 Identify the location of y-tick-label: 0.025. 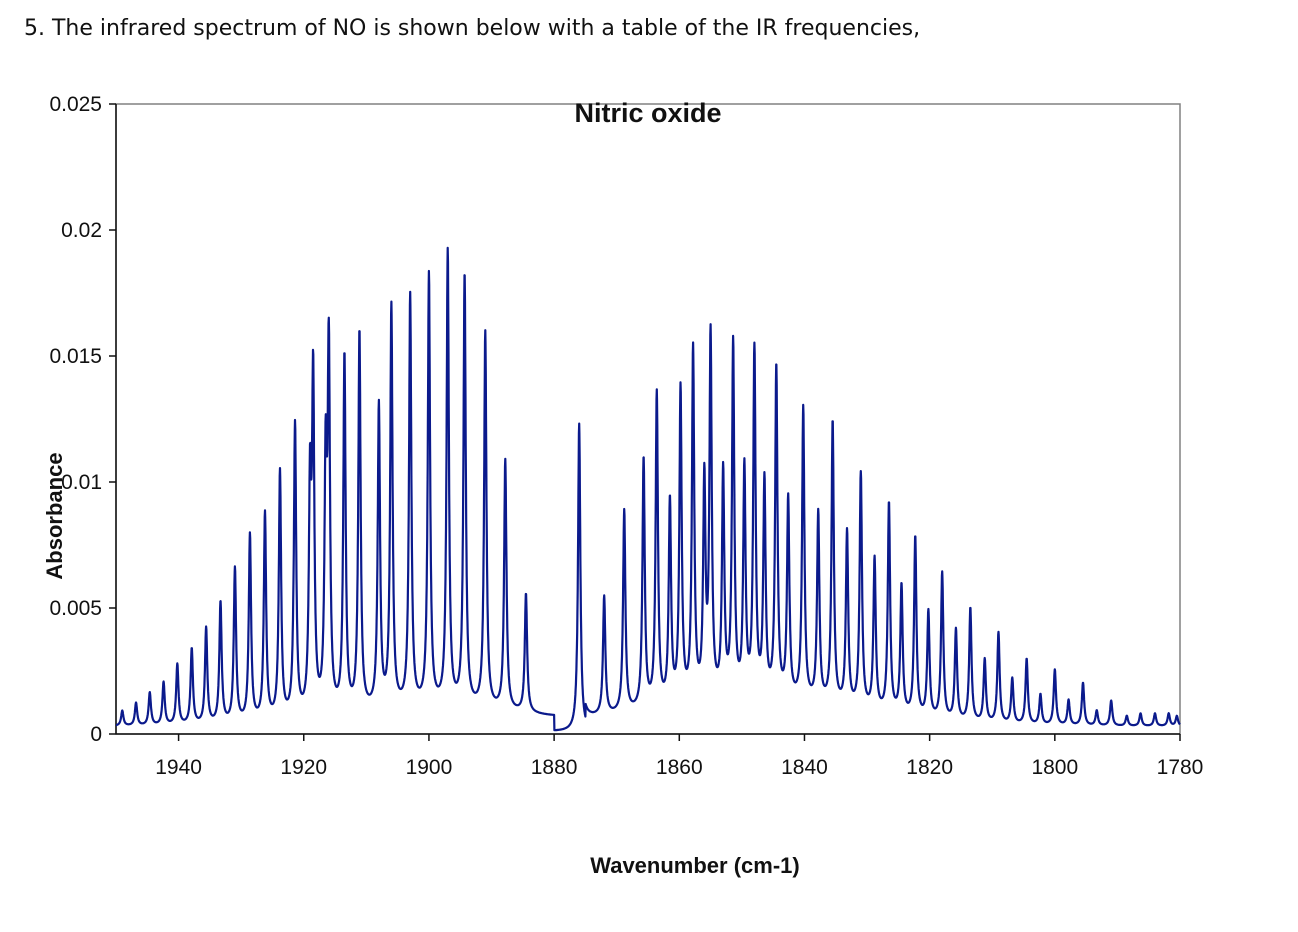
(75, 104).